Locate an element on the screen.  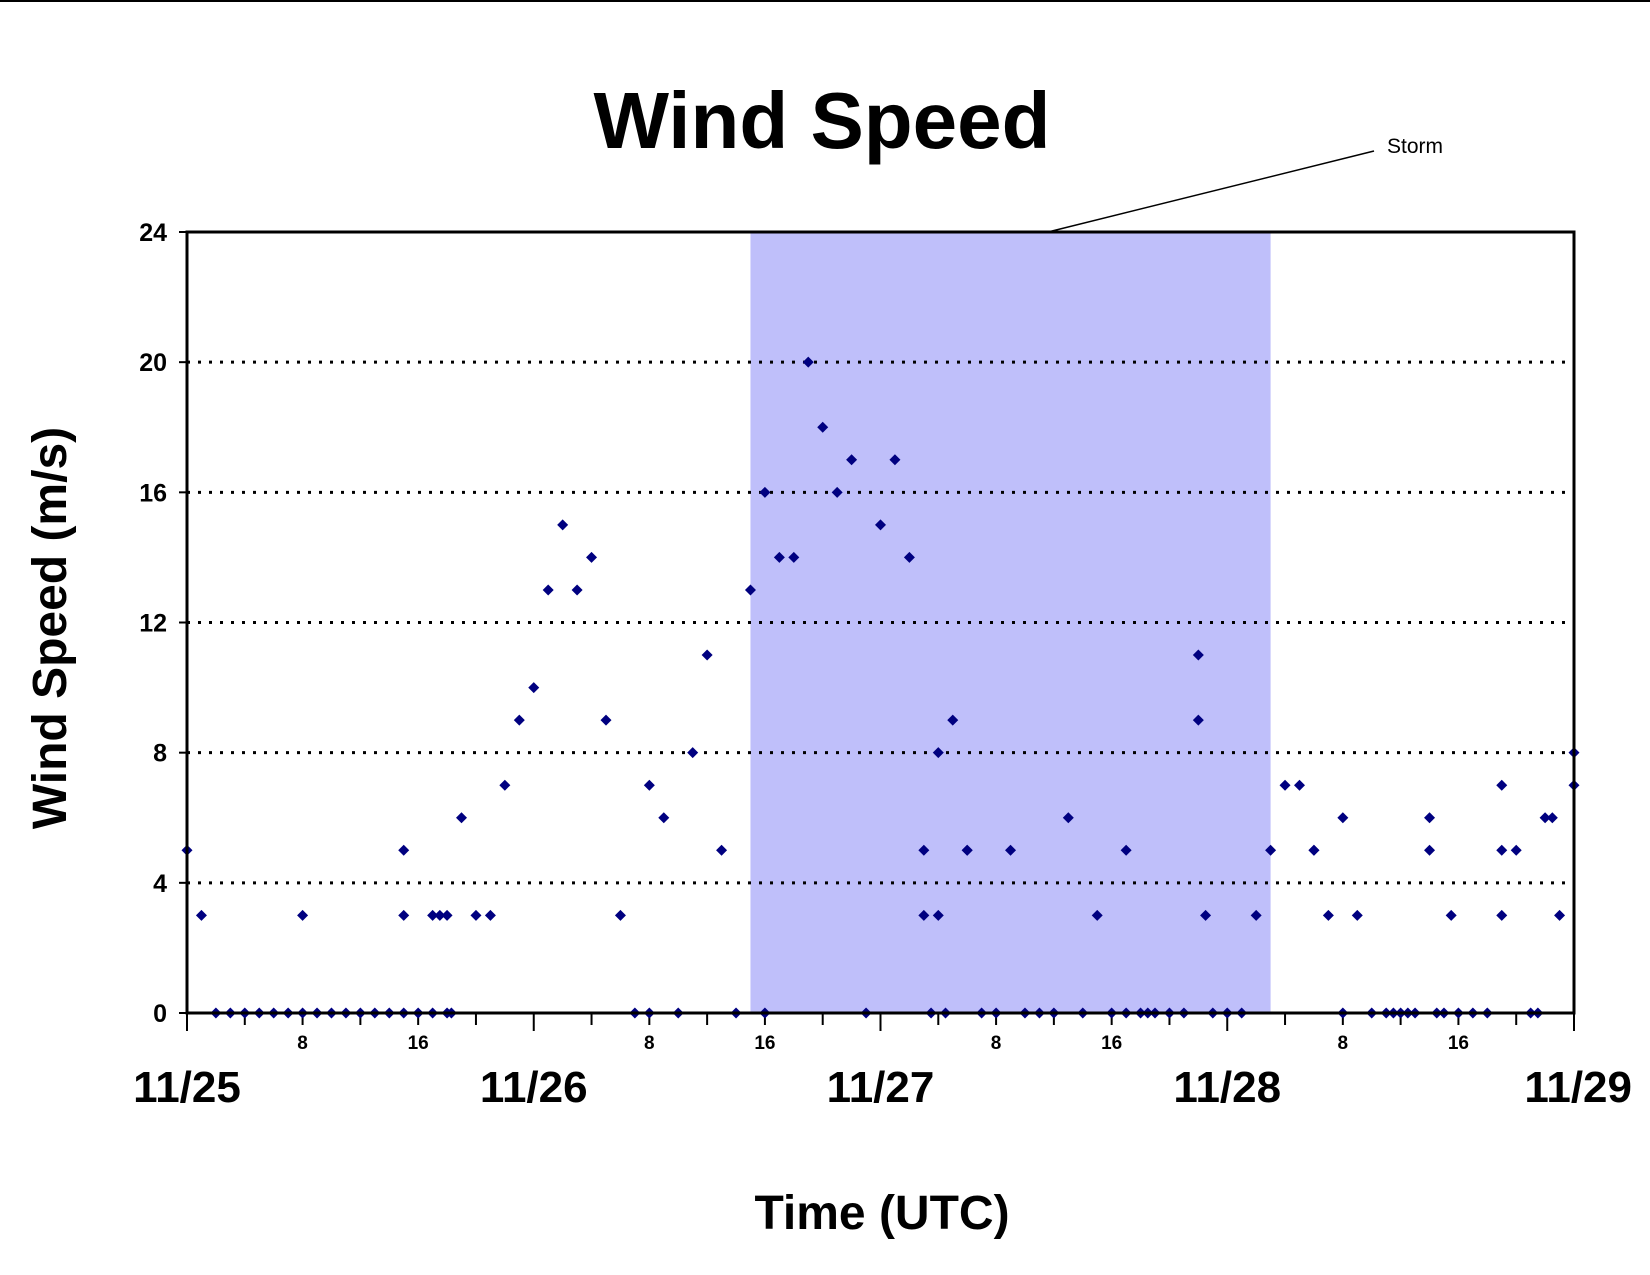
x-date-label: 11/27 is located at coordinates (881, 1087).